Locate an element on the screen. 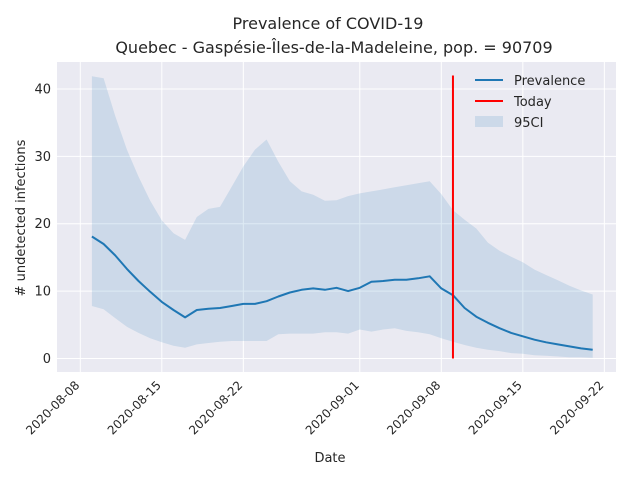 This screenshot has height=480, width=640. x-tick-label: 2020-09-15 is located at coordinates (495, 407).